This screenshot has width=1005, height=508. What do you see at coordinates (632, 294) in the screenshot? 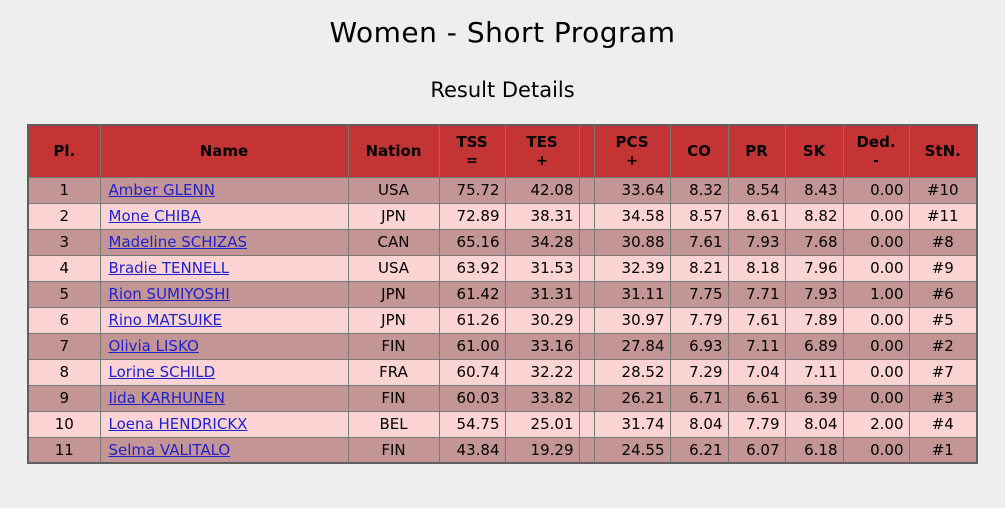
I see `cell-pcs: 31.11` at bounding box center [632, 294].